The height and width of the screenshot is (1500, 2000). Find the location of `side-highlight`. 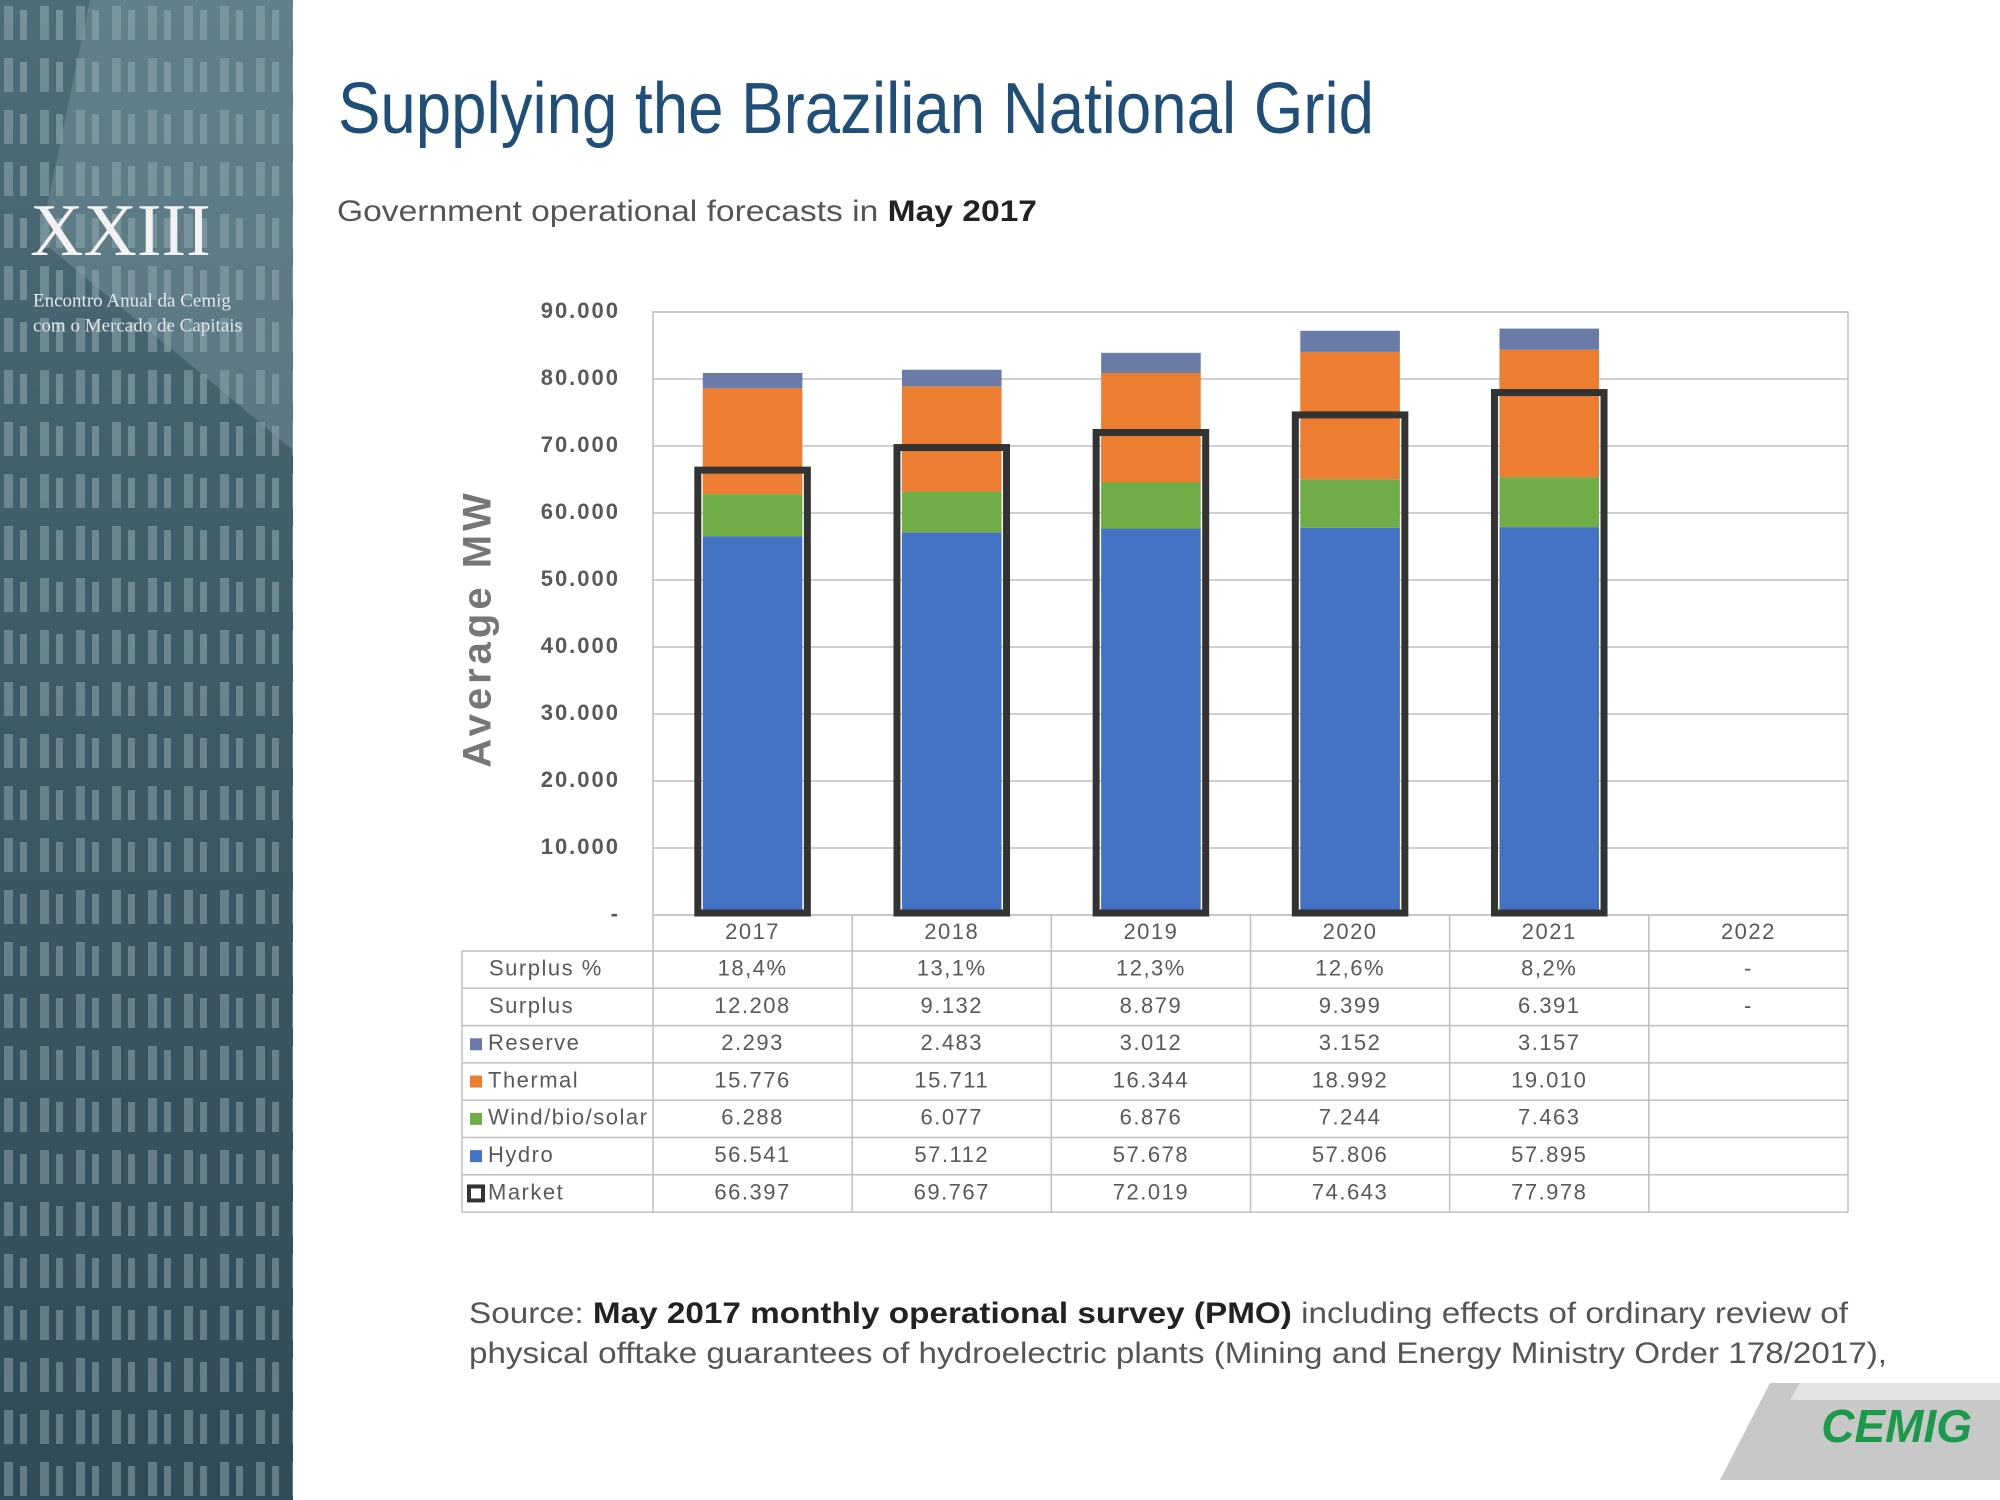

side-highlight is located at coordinates (166, 225).